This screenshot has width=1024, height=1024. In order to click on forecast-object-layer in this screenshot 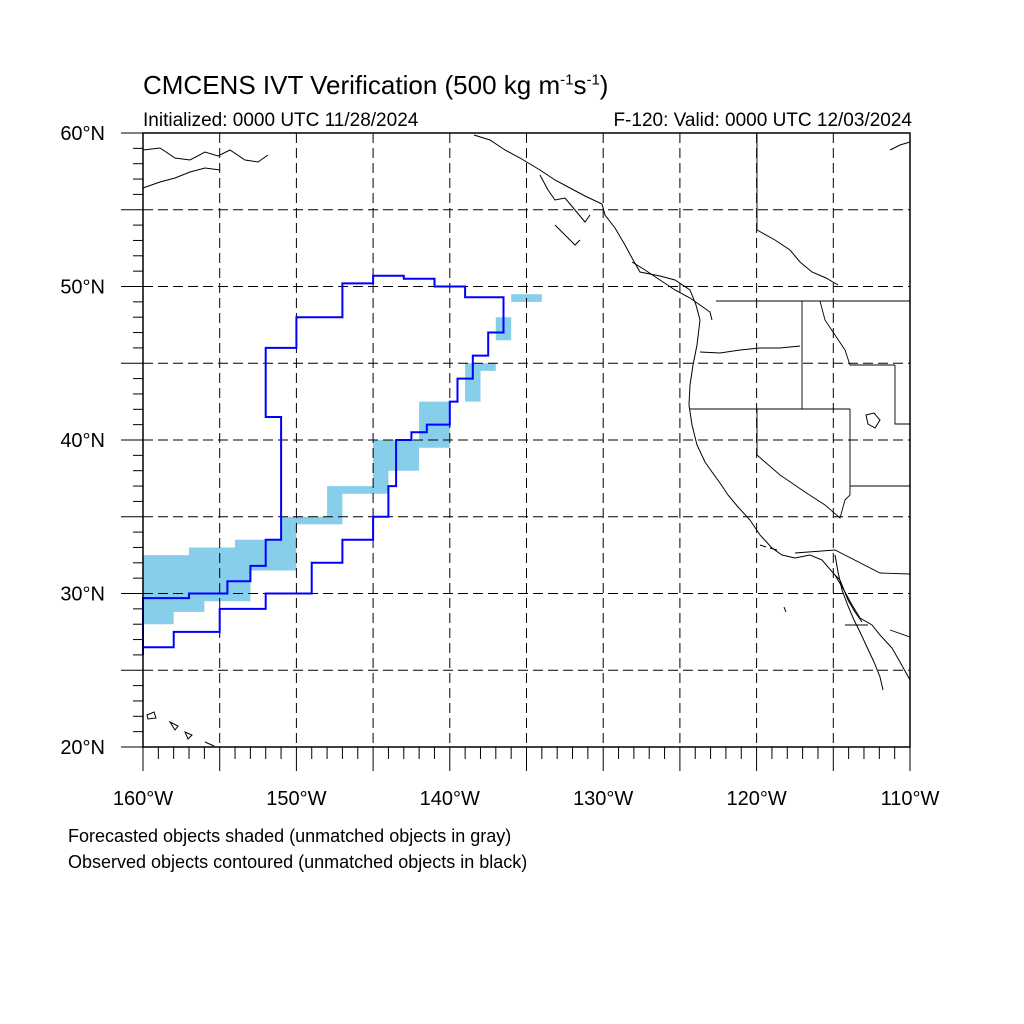, I will do `click(342, 456)`.